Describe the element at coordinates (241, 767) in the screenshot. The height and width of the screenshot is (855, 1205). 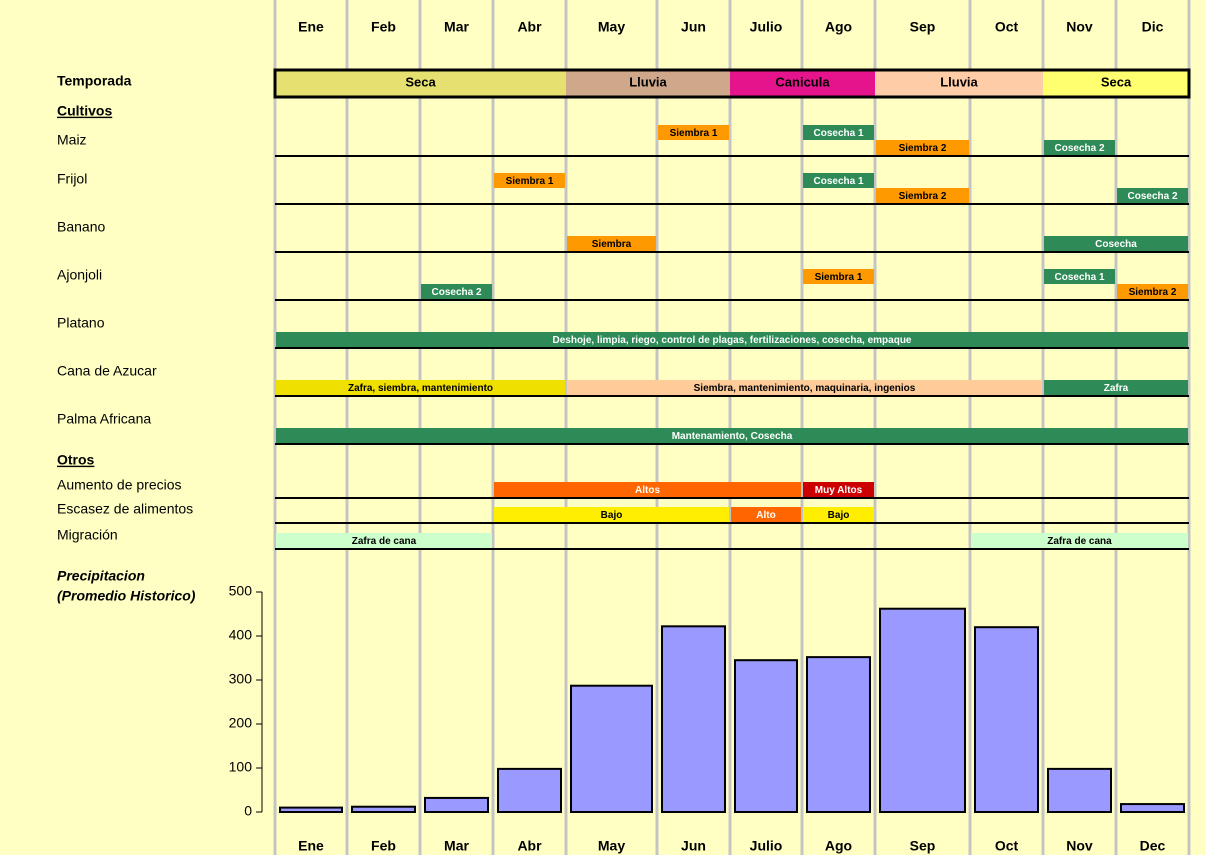
I see `y-tick-label: 100` at that location.